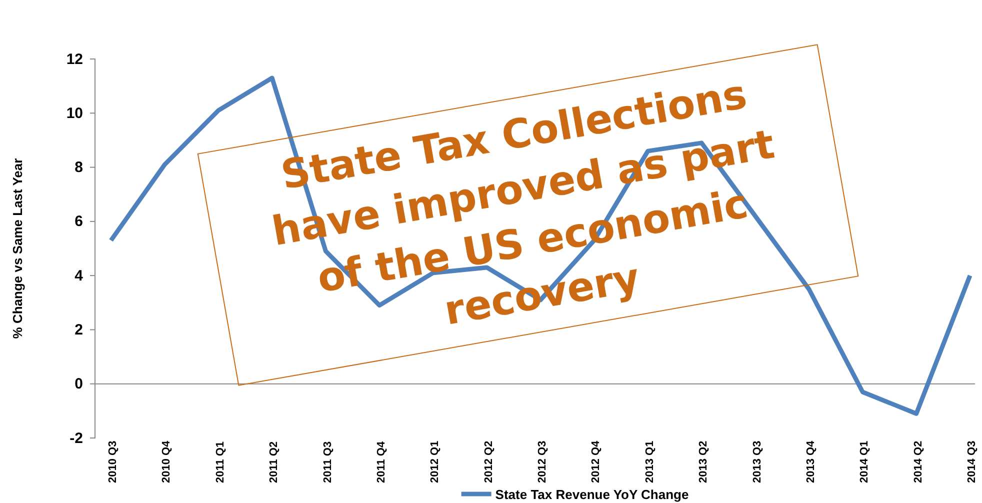 Image resolution: width=982 pixels, height=503 pixels. Describe the element at coordinates (972, 461) in the screenshot. I see `x-tick-label: 2014 Q3` at that location.